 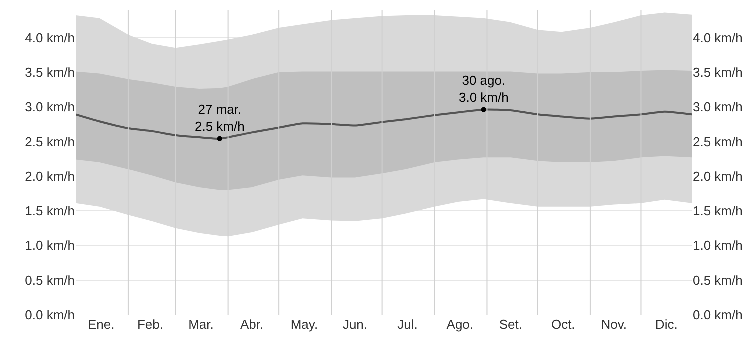 I want to click on y2-tick-label: 2.0 km/h, so click(x=718, y=176).